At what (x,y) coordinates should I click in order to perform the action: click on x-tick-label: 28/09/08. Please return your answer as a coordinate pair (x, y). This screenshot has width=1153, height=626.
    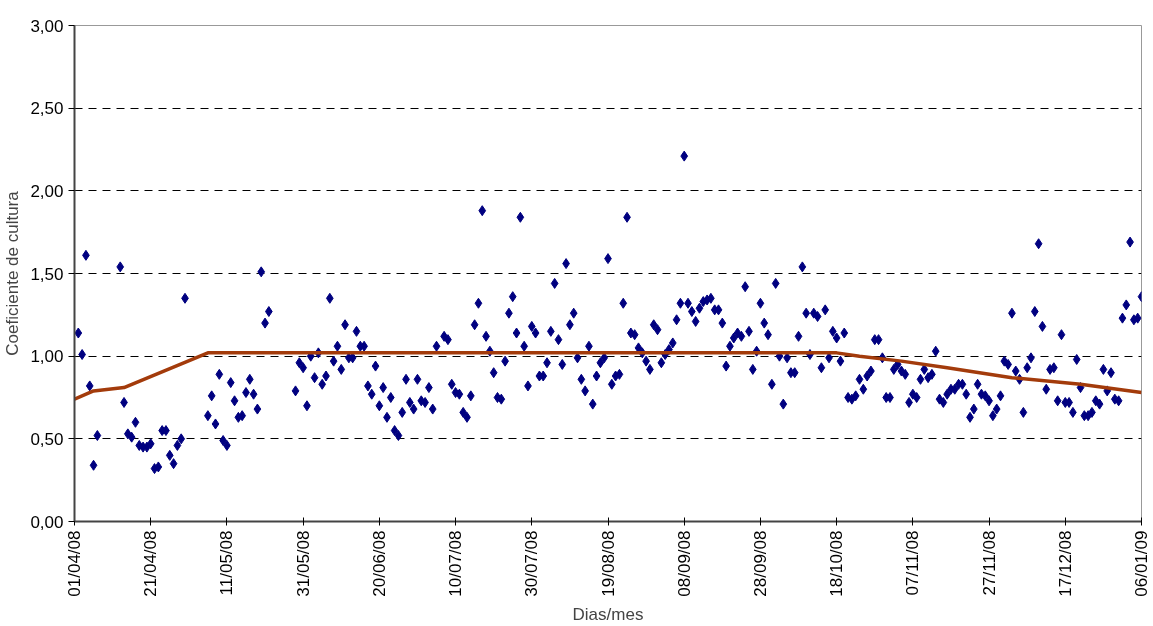
    Looking at the image, I should click on (760, 563).